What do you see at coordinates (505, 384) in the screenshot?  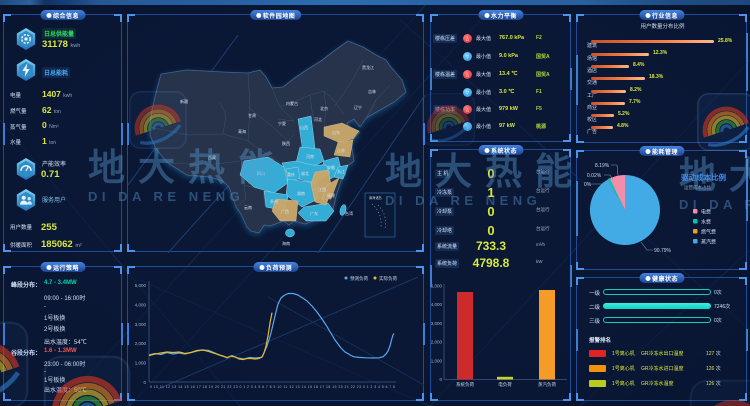 I see `svg-text: 电负荷` at bounding box center [505, 384].